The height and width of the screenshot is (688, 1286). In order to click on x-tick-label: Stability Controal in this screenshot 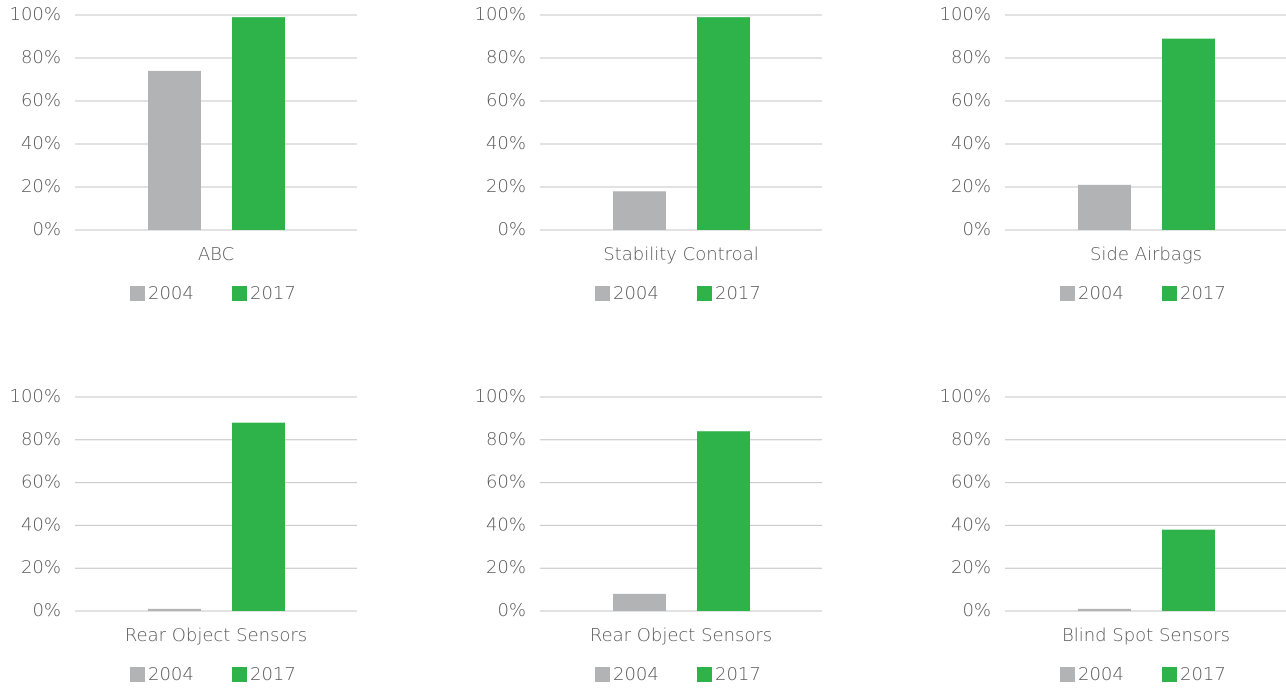, I will do `click(680, 254)`.